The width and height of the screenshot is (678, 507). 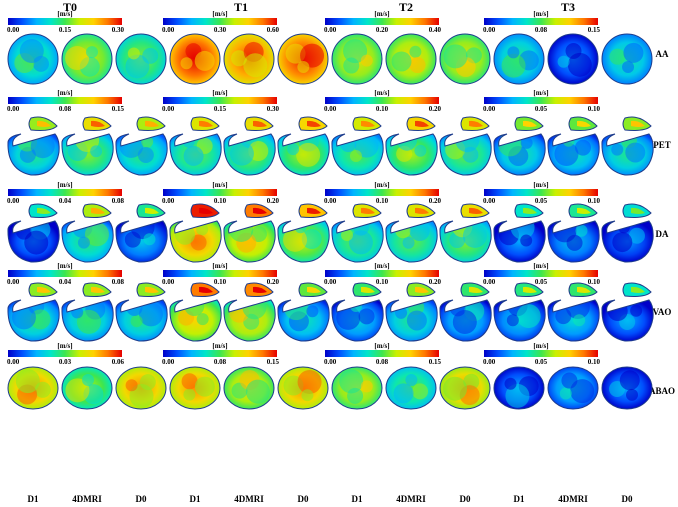 What do you see at coordinates (661, 391) in the screenshot?
I see `row-label: ABAO` at bounding box center [661, 391].